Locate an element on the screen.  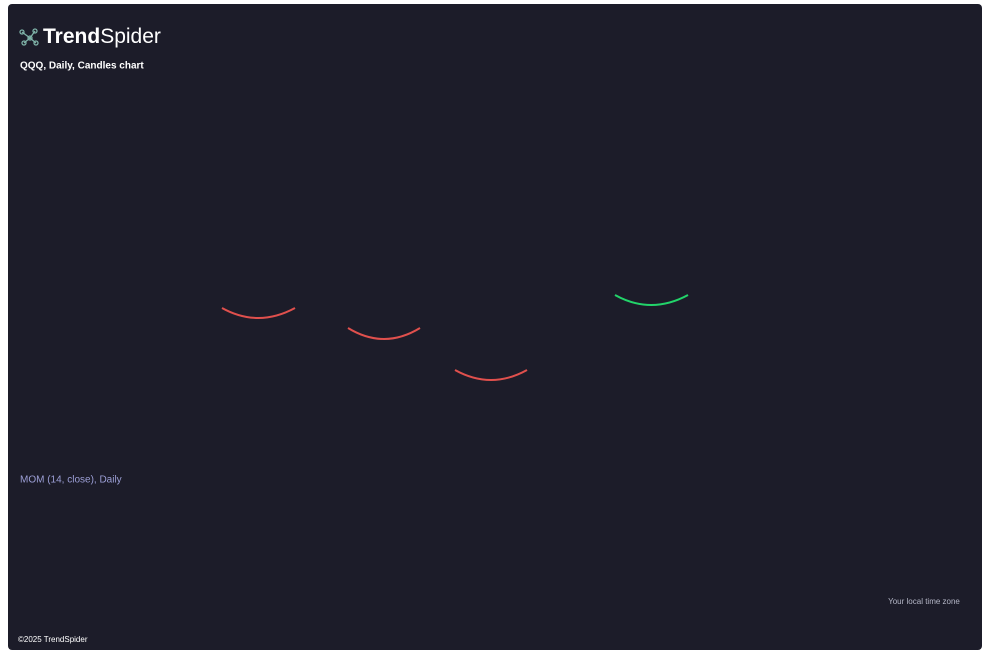
timezone-note: Your local time zone is located at coordinates (924, 601).